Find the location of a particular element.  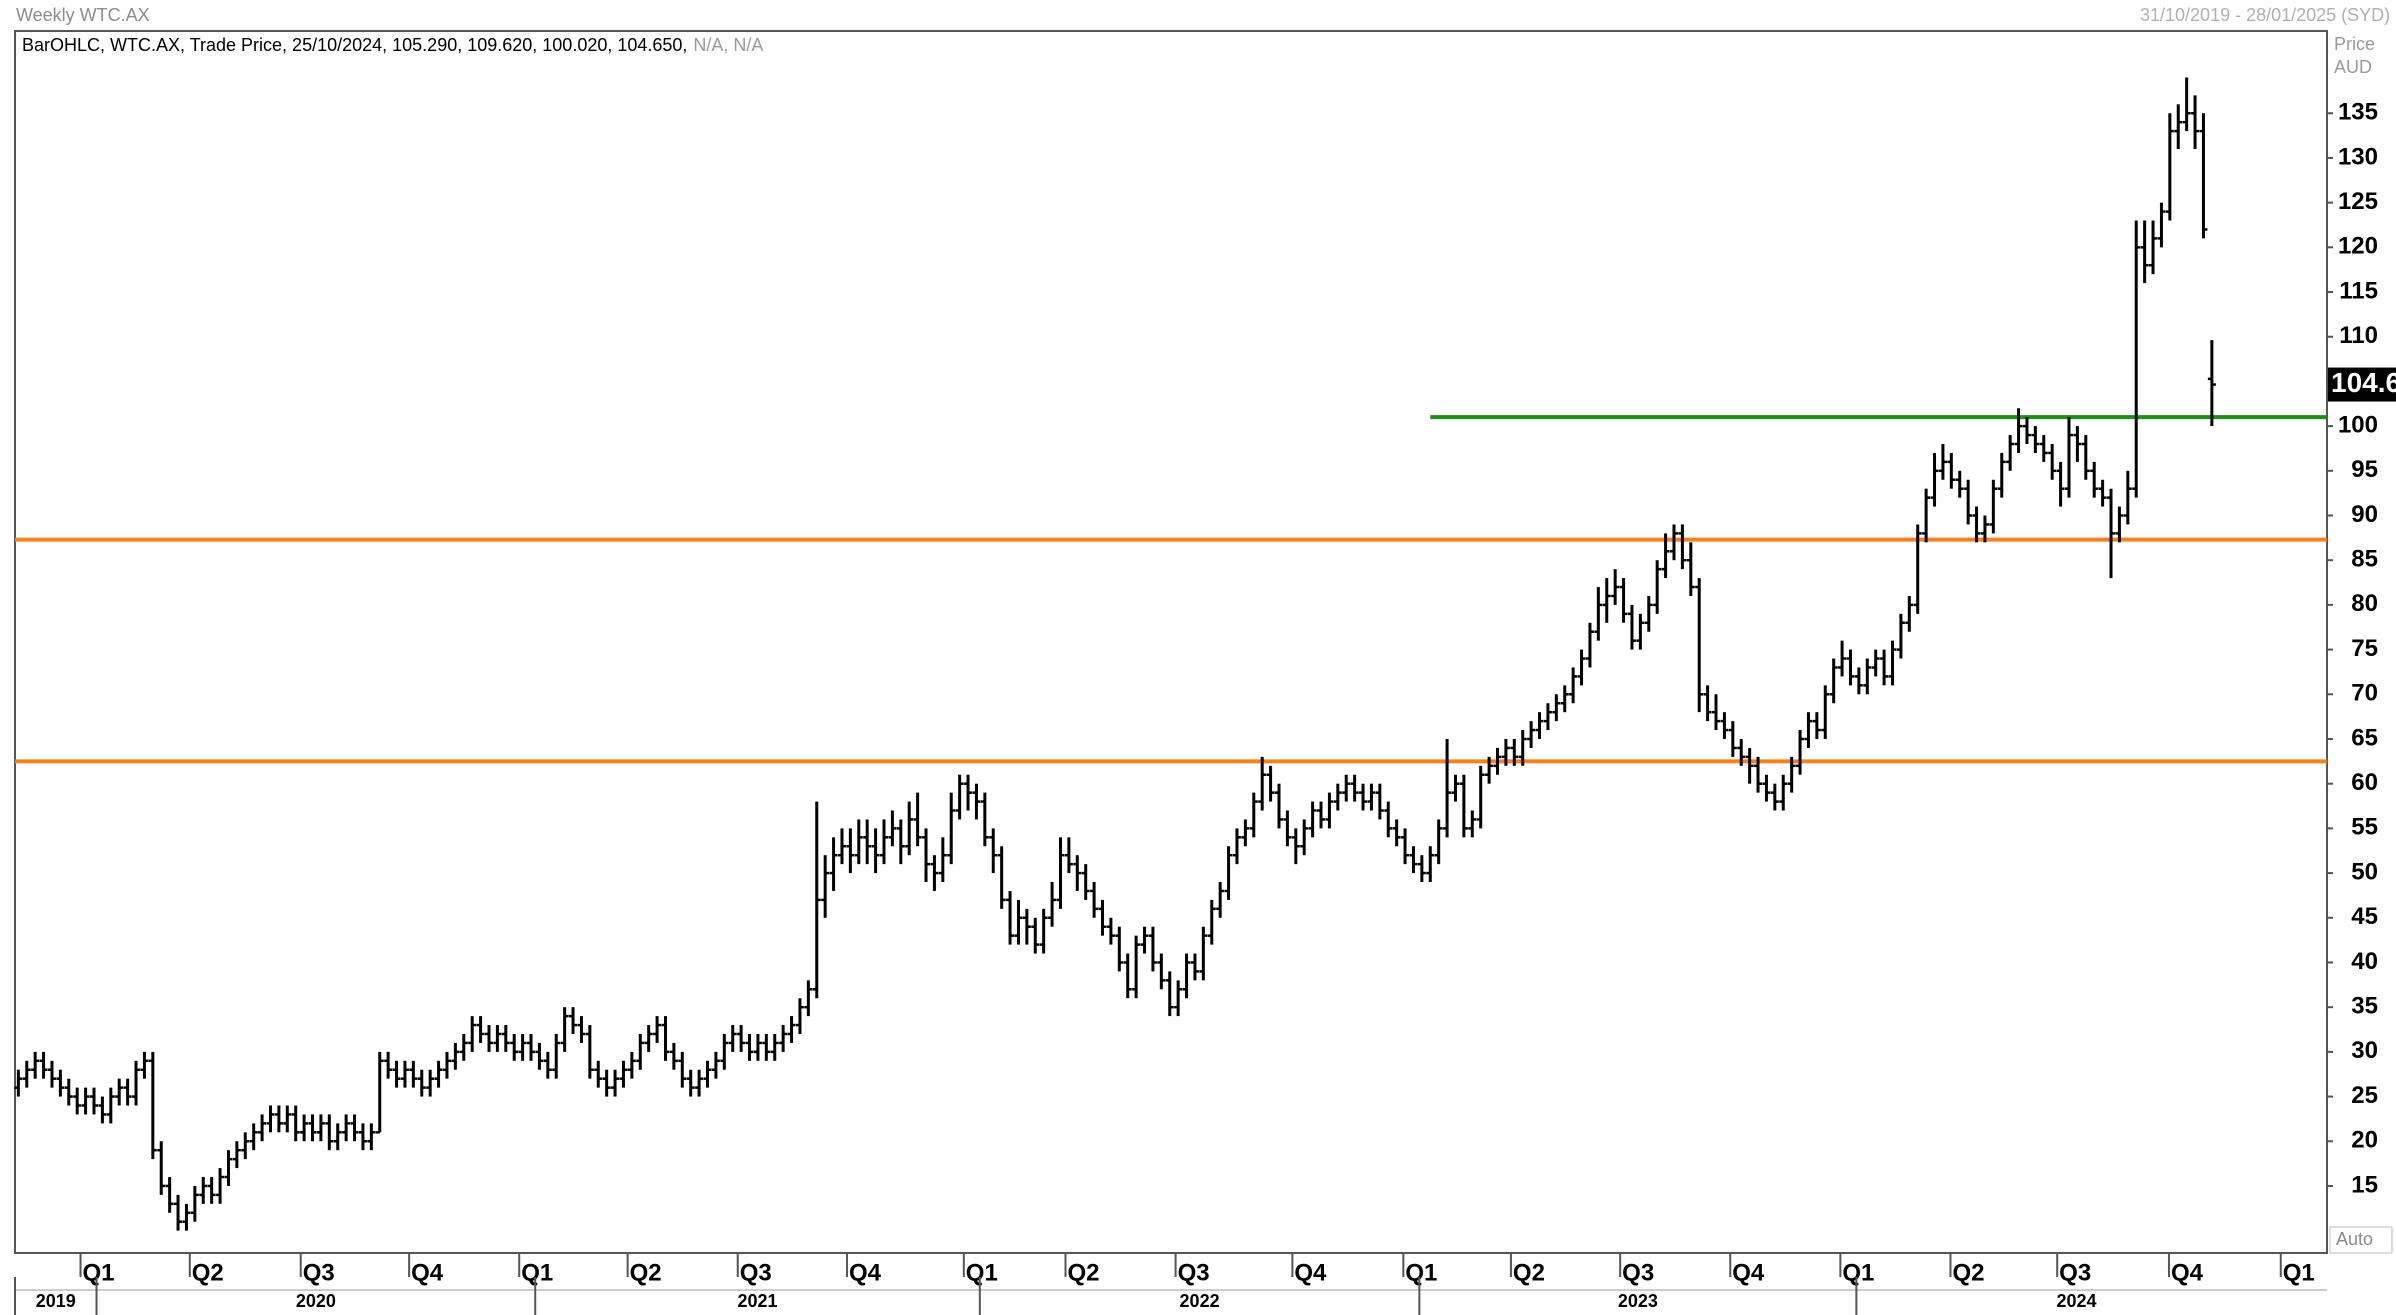

y-tick-label: 70 is located at coordinates (2364, 693).